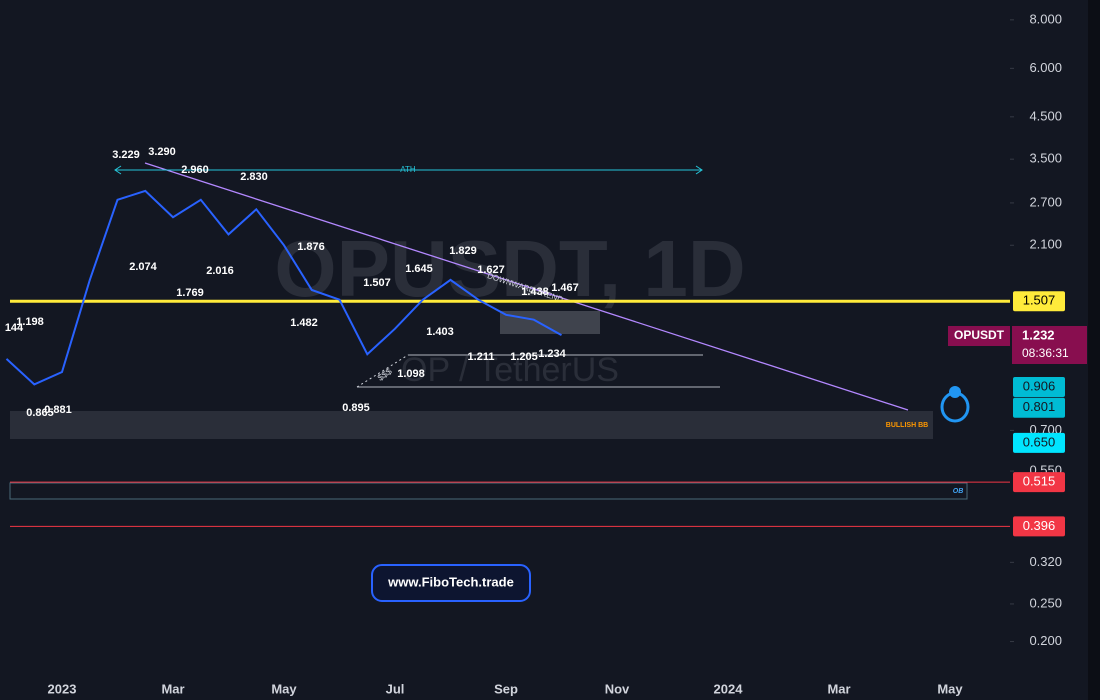 The image size is (1100, 700). Describe the element at coordinates (1045, 561) in the screenshot. I see `y-tick-label: 0.320` at that location.